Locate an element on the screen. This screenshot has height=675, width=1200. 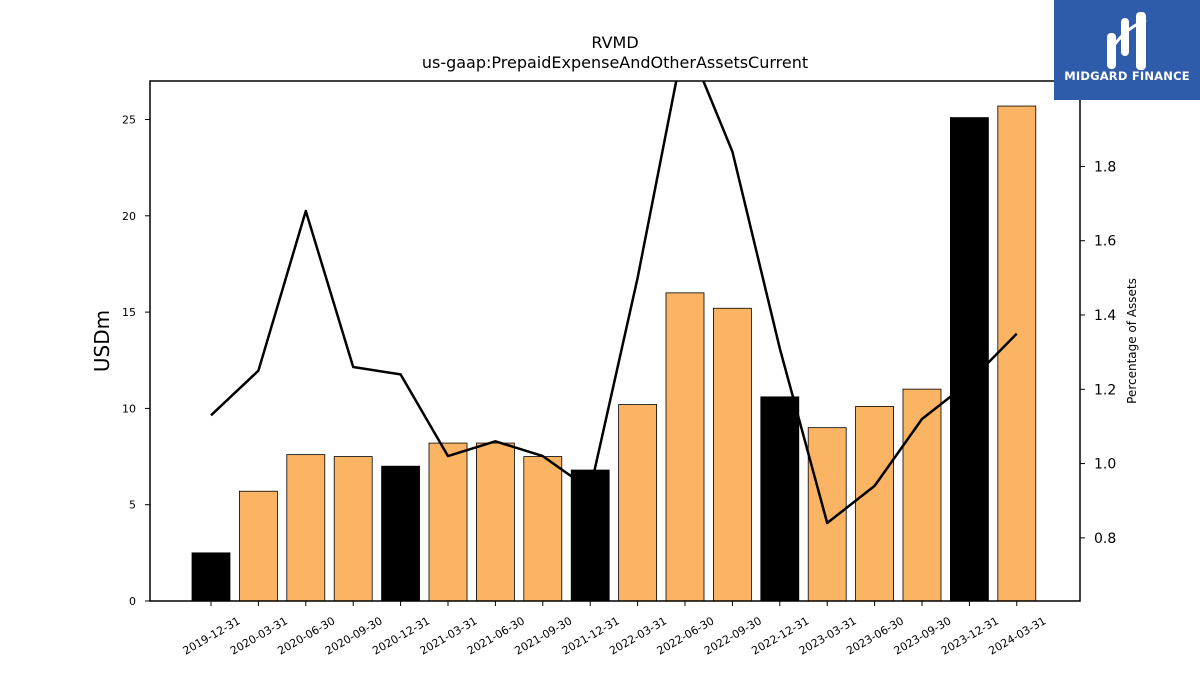
left-tick-label: 5 is located at coordinates (132, 505).